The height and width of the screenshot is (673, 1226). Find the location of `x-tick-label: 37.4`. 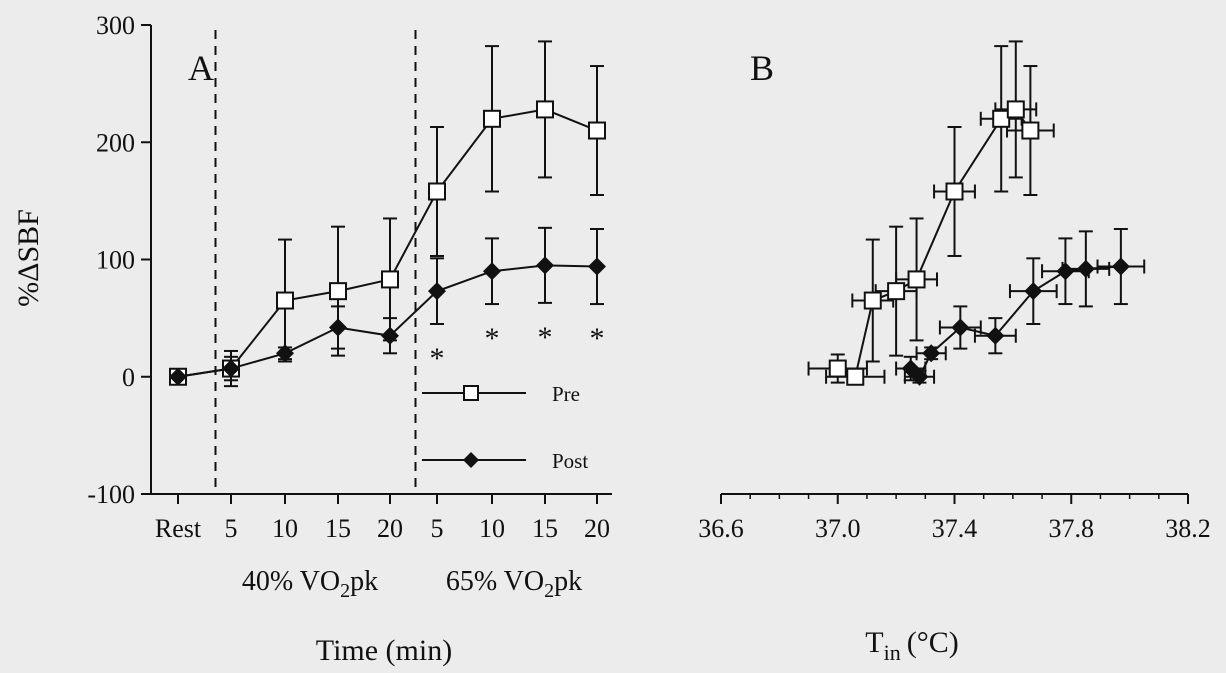

x-tick-label: 37.4 is located at coordinates (955, 528).